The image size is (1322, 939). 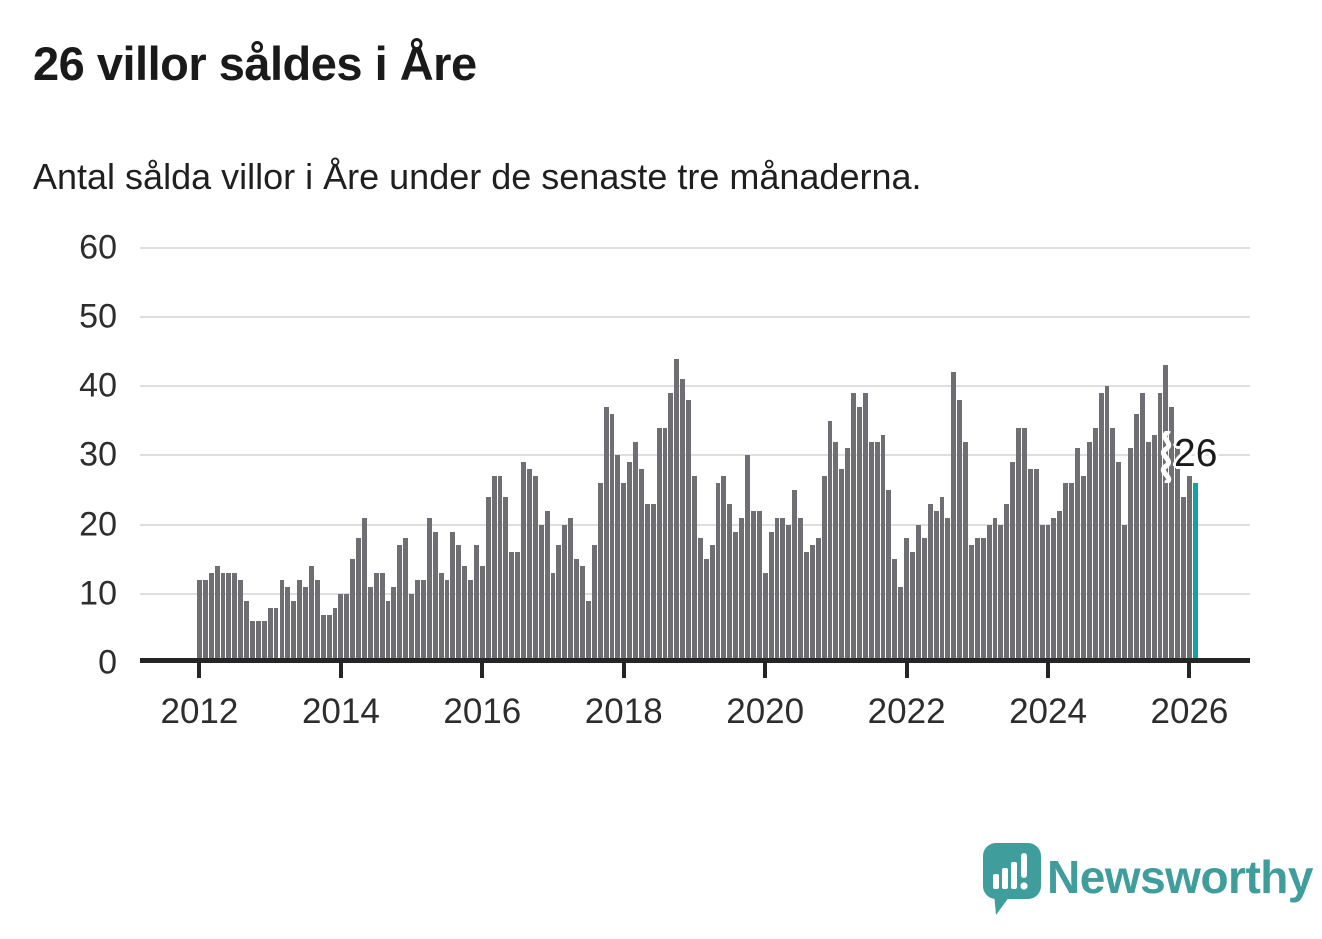 I want to click on y-tick-label-0: 0, so click(x=107, y=662).